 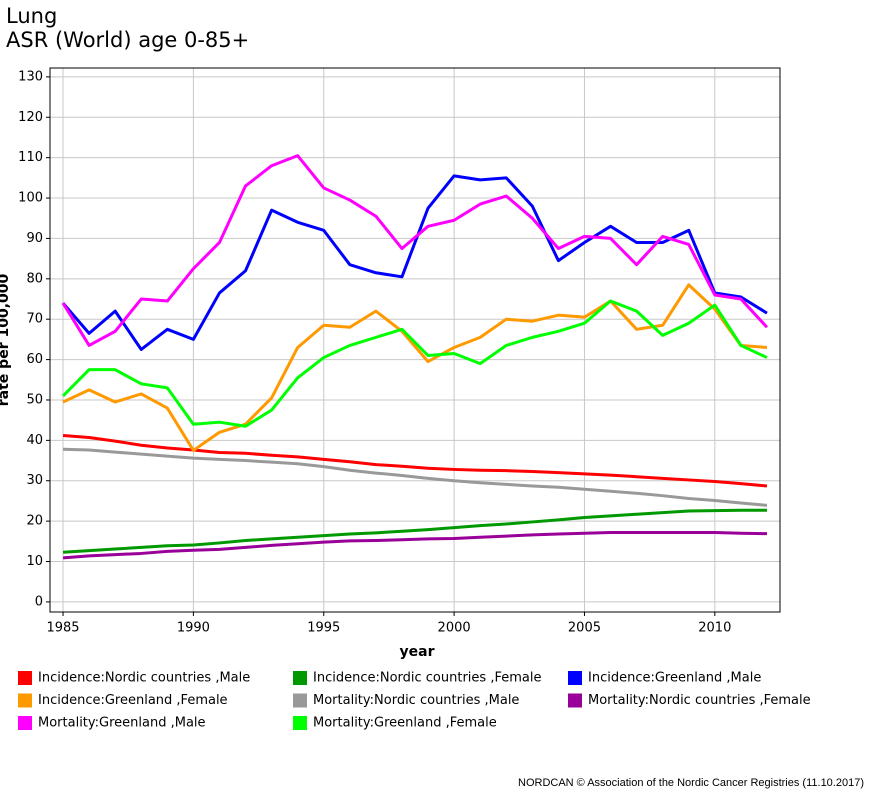 I want to click on y-tick-label: 50, so click(x=34, y=399).